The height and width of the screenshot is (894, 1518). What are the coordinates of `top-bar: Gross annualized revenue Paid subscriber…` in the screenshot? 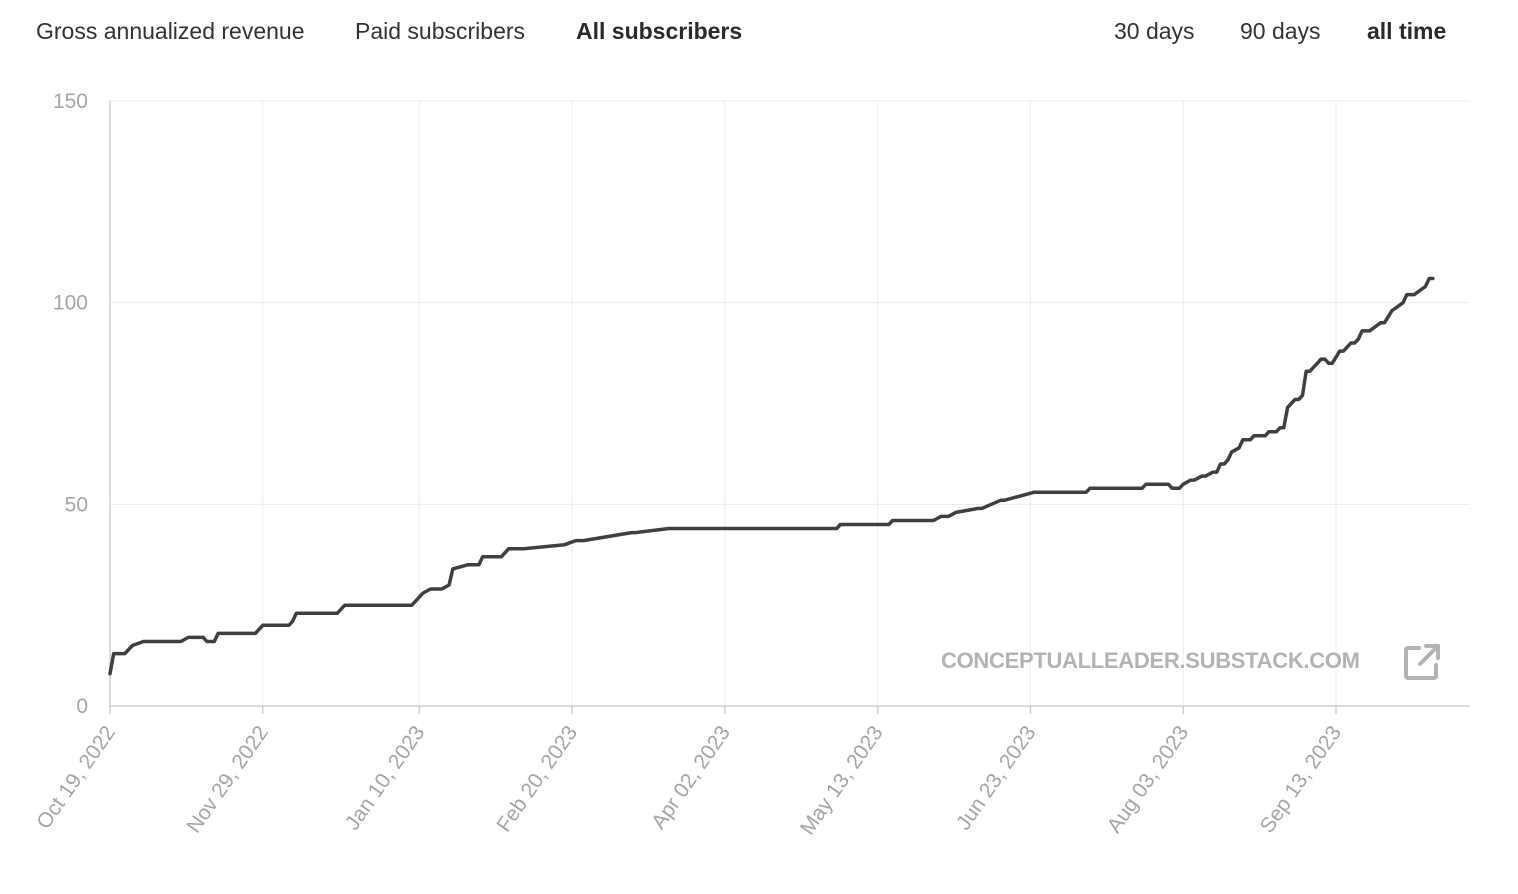 It's located at (759, 32).